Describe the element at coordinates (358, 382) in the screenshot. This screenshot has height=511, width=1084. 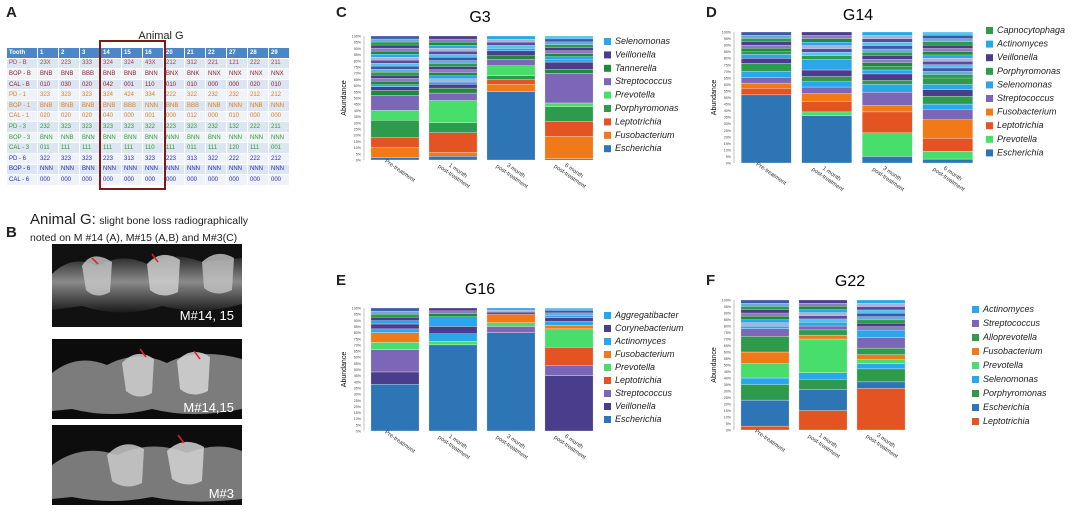
I see `y-tick-label: 40%` at that location.